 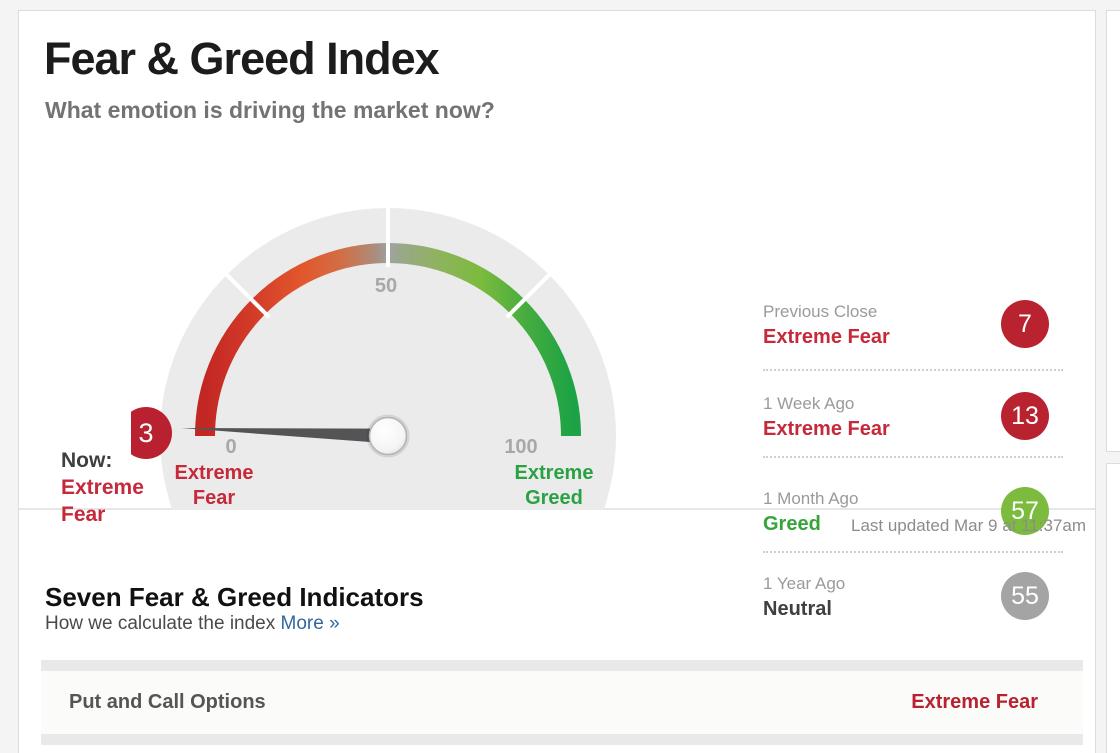 I want to click on gauge-min-label: Extreme Fear, so click(x=214, y=485).